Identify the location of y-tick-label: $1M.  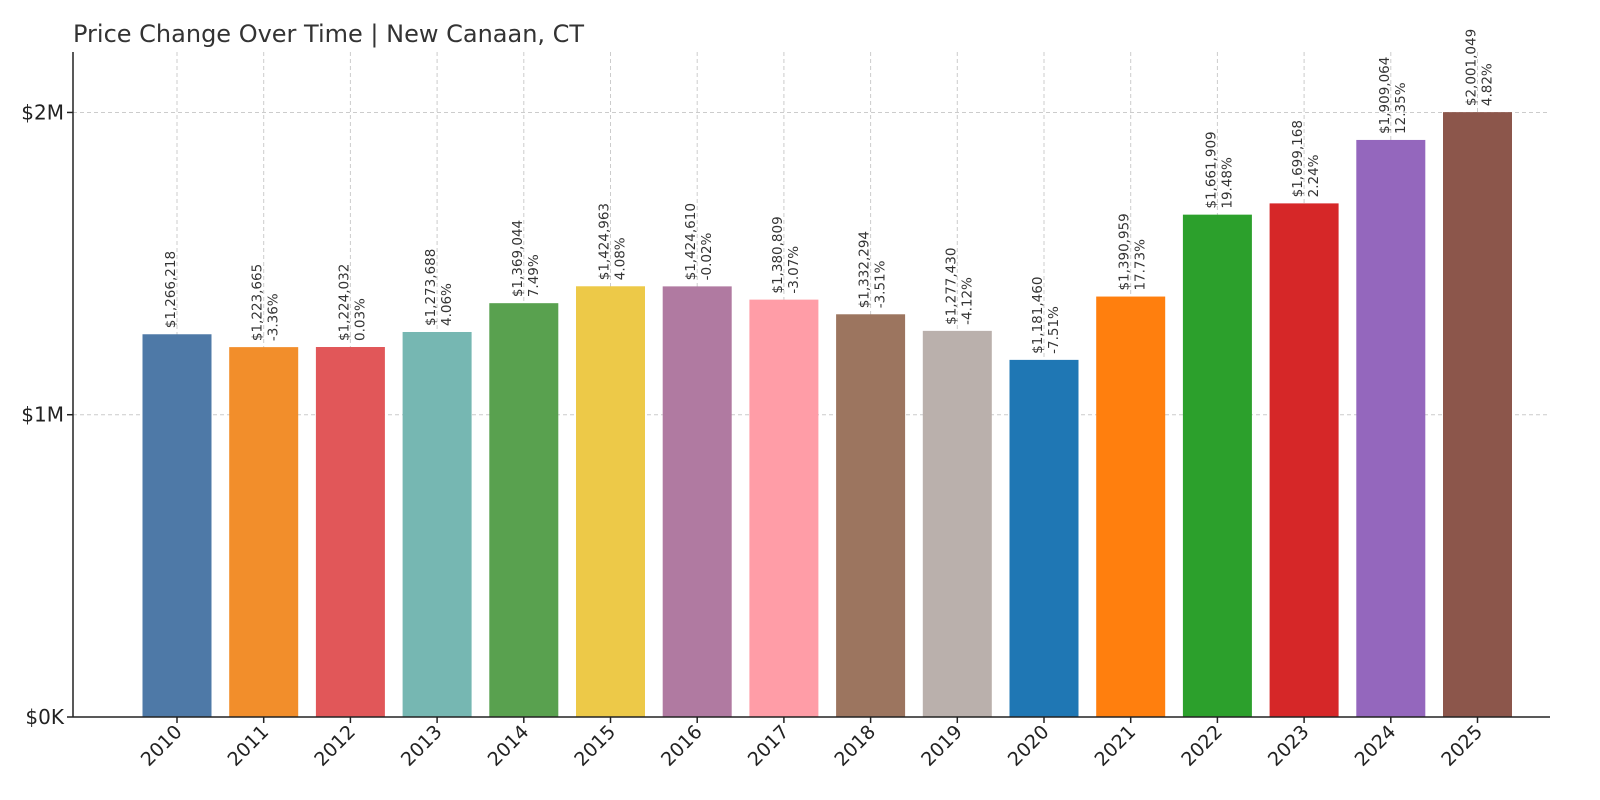
(42, 415).